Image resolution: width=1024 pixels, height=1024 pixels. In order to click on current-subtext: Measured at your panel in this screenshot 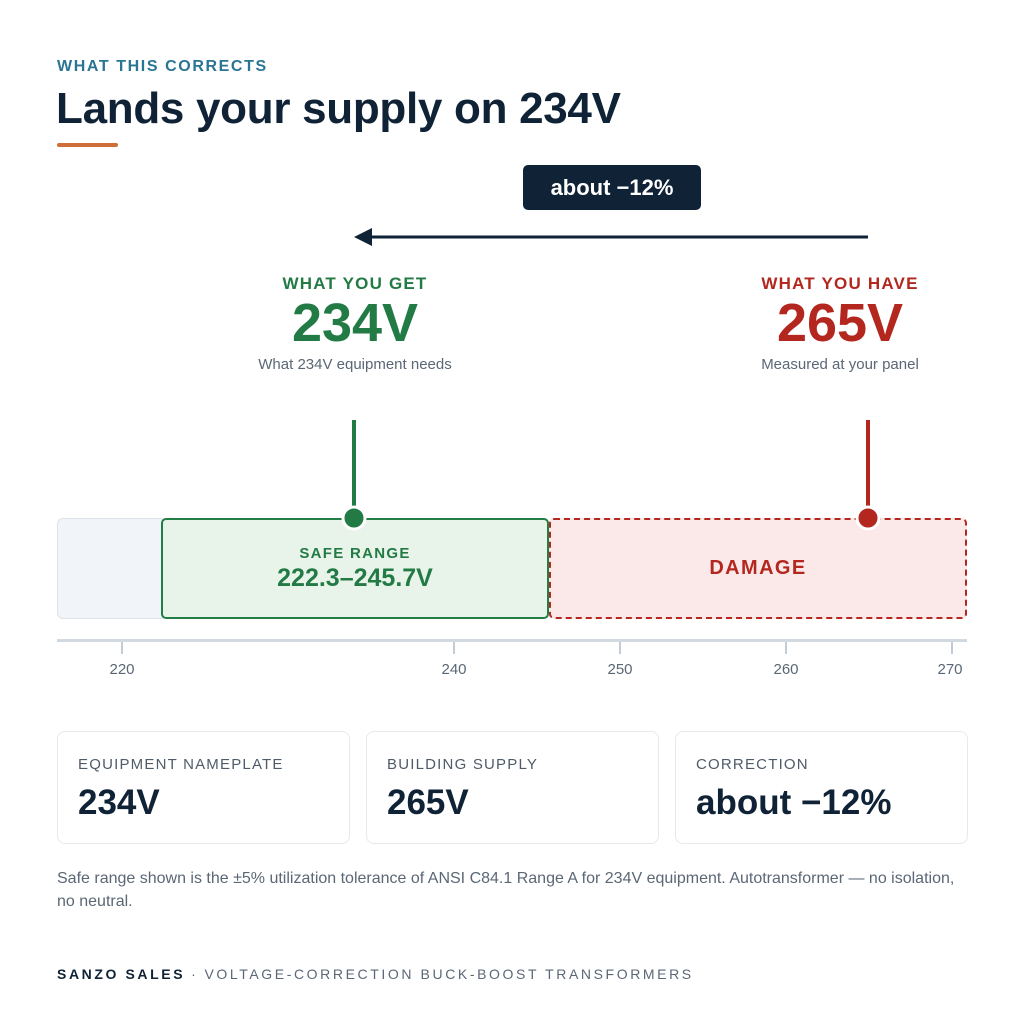, I will do `click(840, 364)`.